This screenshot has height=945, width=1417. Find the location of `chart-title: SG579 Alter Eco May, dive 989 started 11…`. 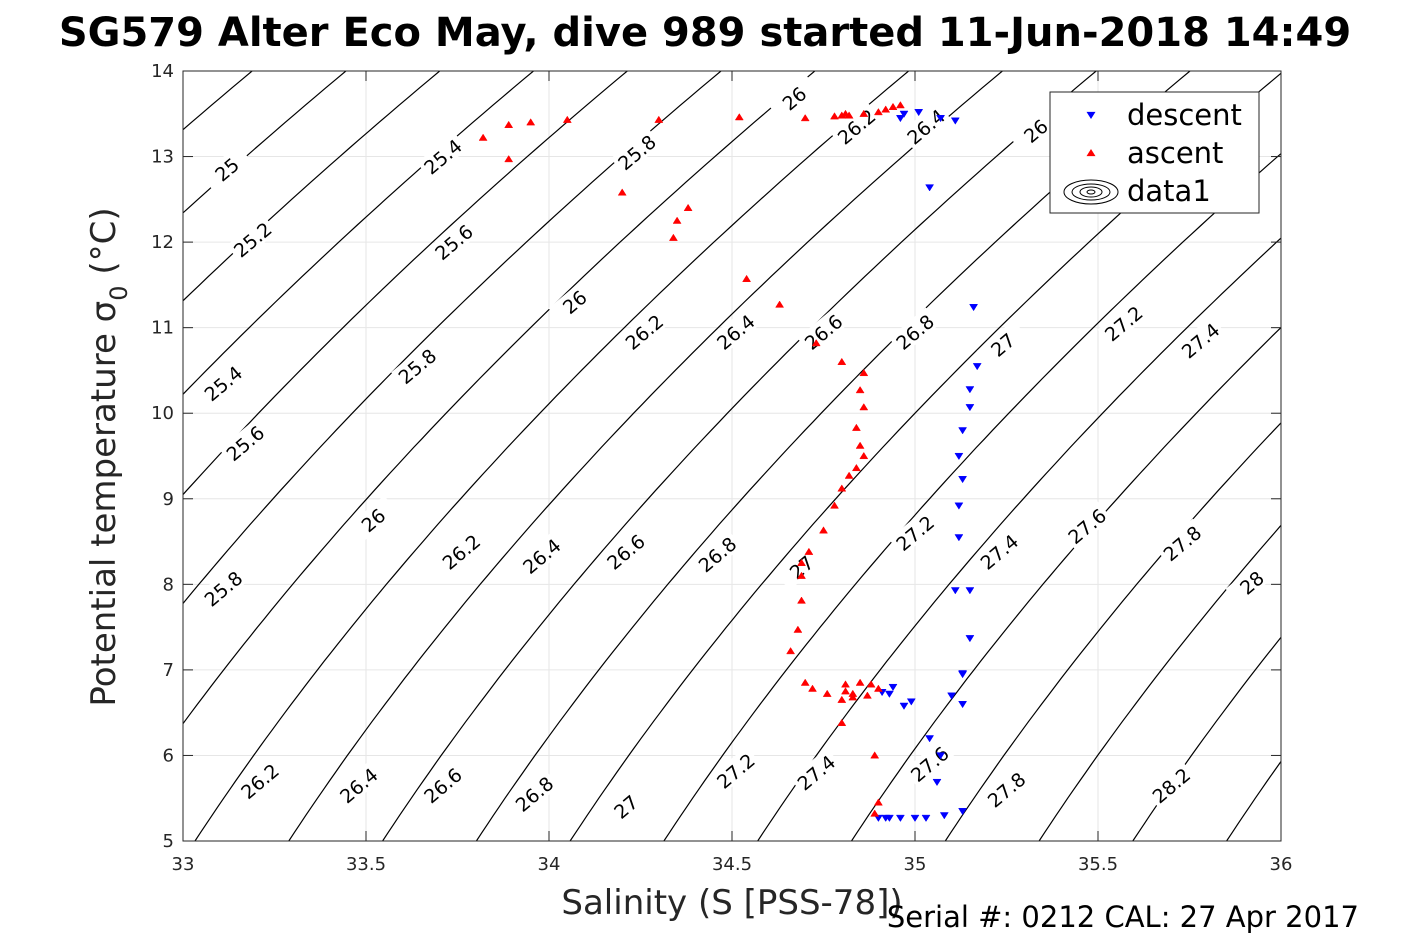

chart-title: SG579 Alter Eco May, dive 989 started 11… is located at coordinates (705, 33).